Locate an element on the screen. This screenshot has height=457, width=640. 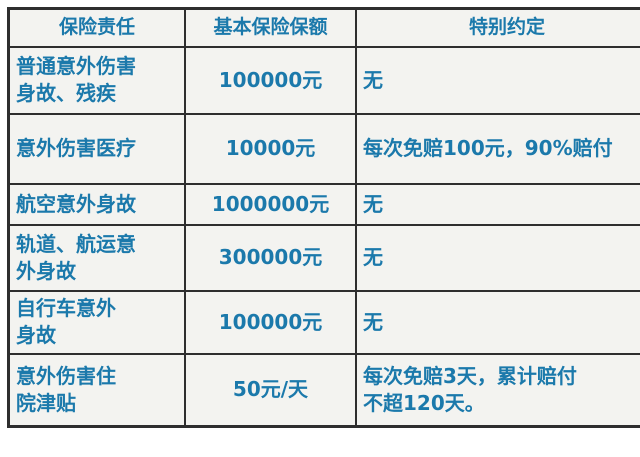
cell-liability: 轨道、航运意 外身故 is located at coordinates (96, 257).